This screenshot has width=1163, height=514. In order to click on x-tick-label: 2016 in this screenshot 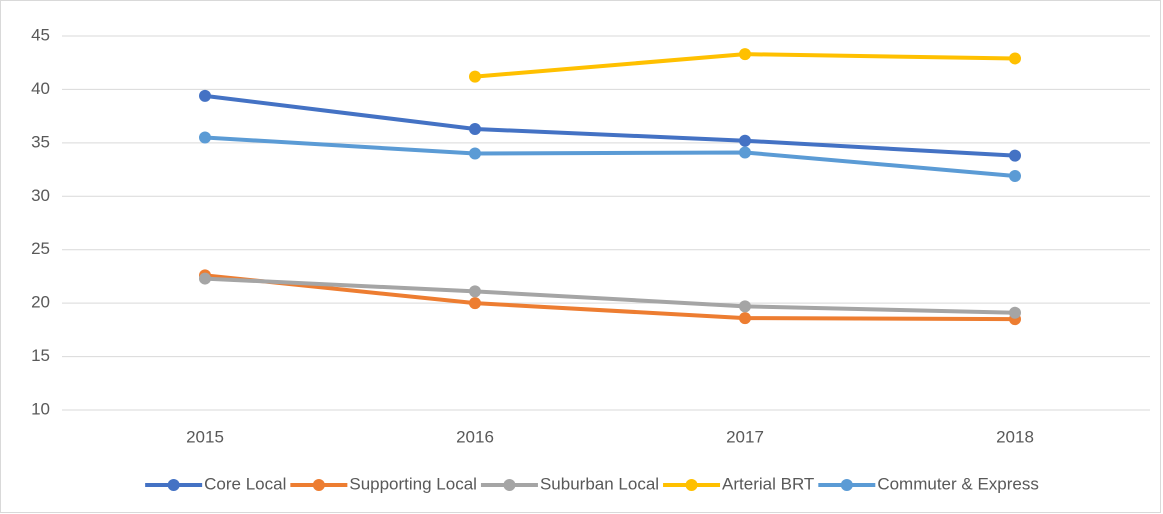, I will do `click(475, 436)`.